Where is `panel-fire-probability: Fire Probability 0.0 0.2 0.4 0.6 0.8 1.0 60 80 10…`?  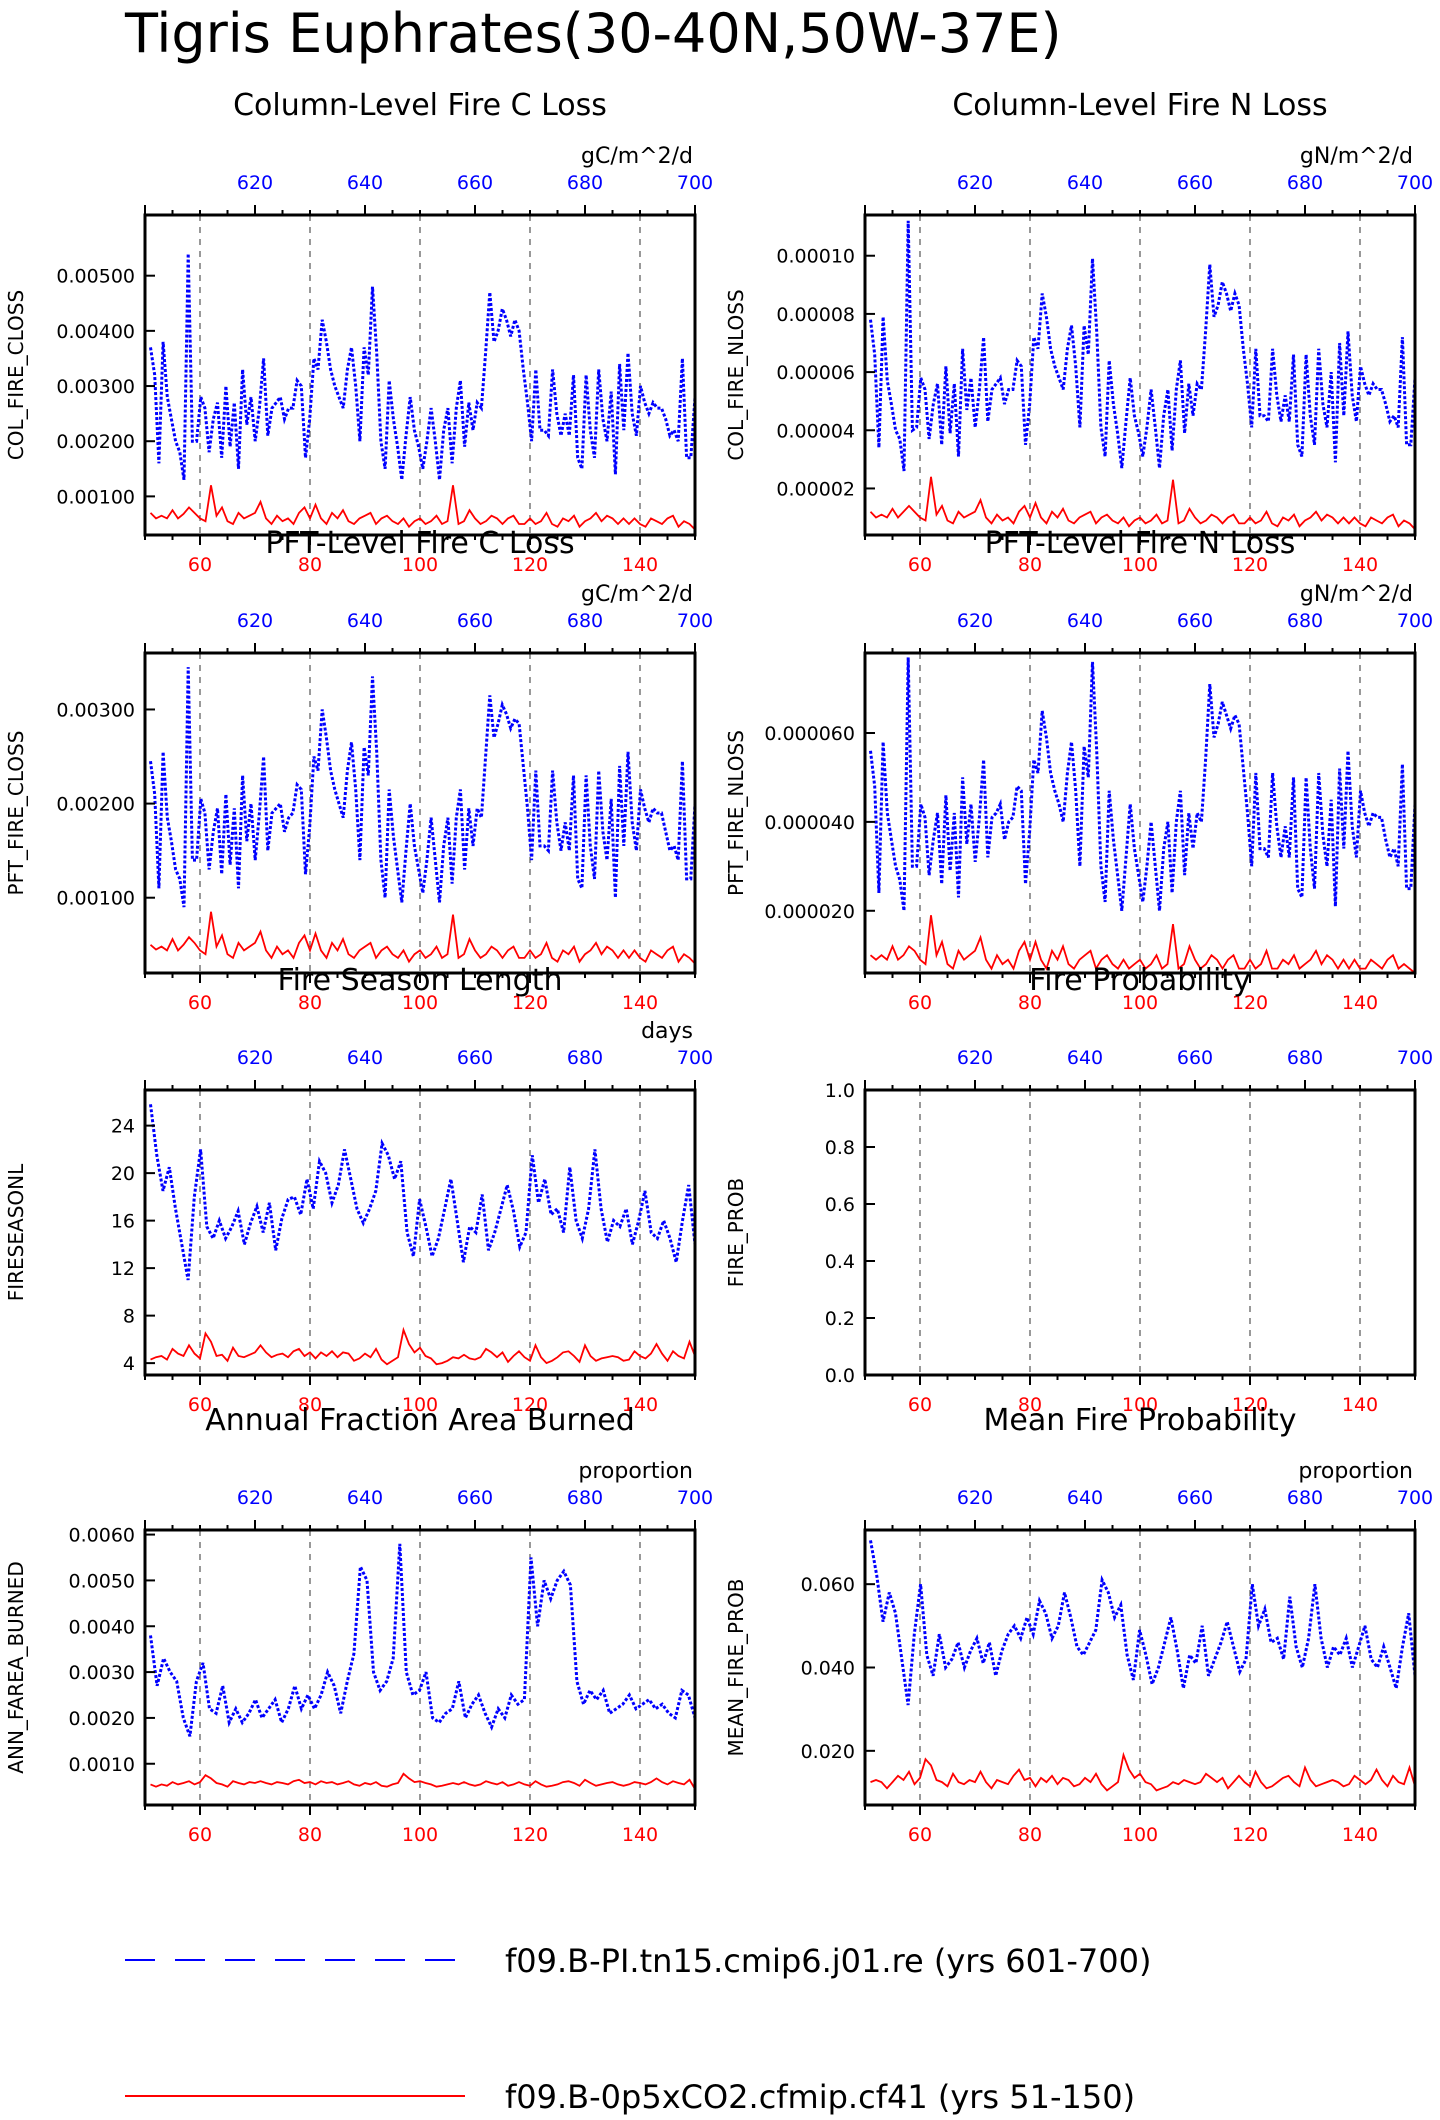 panel-fire-probability: Fire Probability 0.0 0.2 0.4 0.6 0.8 1.0 60 80 10… is located at coordinates (1078, 1189).